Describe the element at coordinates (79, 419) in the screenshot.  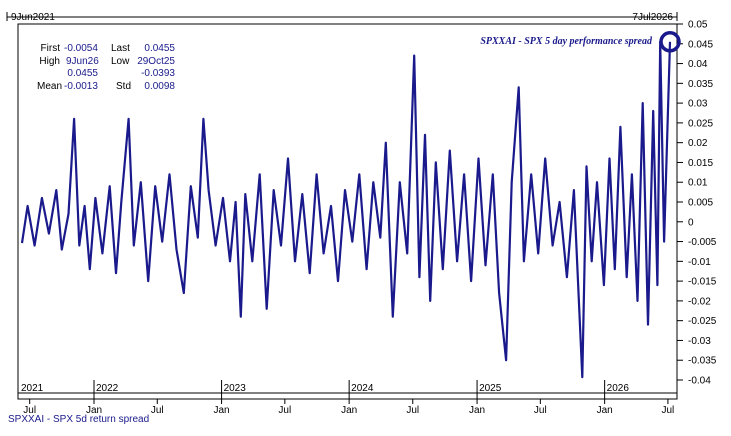
I see `footer-series-label: SPXXAI - SPX 5d return spread` at that location.